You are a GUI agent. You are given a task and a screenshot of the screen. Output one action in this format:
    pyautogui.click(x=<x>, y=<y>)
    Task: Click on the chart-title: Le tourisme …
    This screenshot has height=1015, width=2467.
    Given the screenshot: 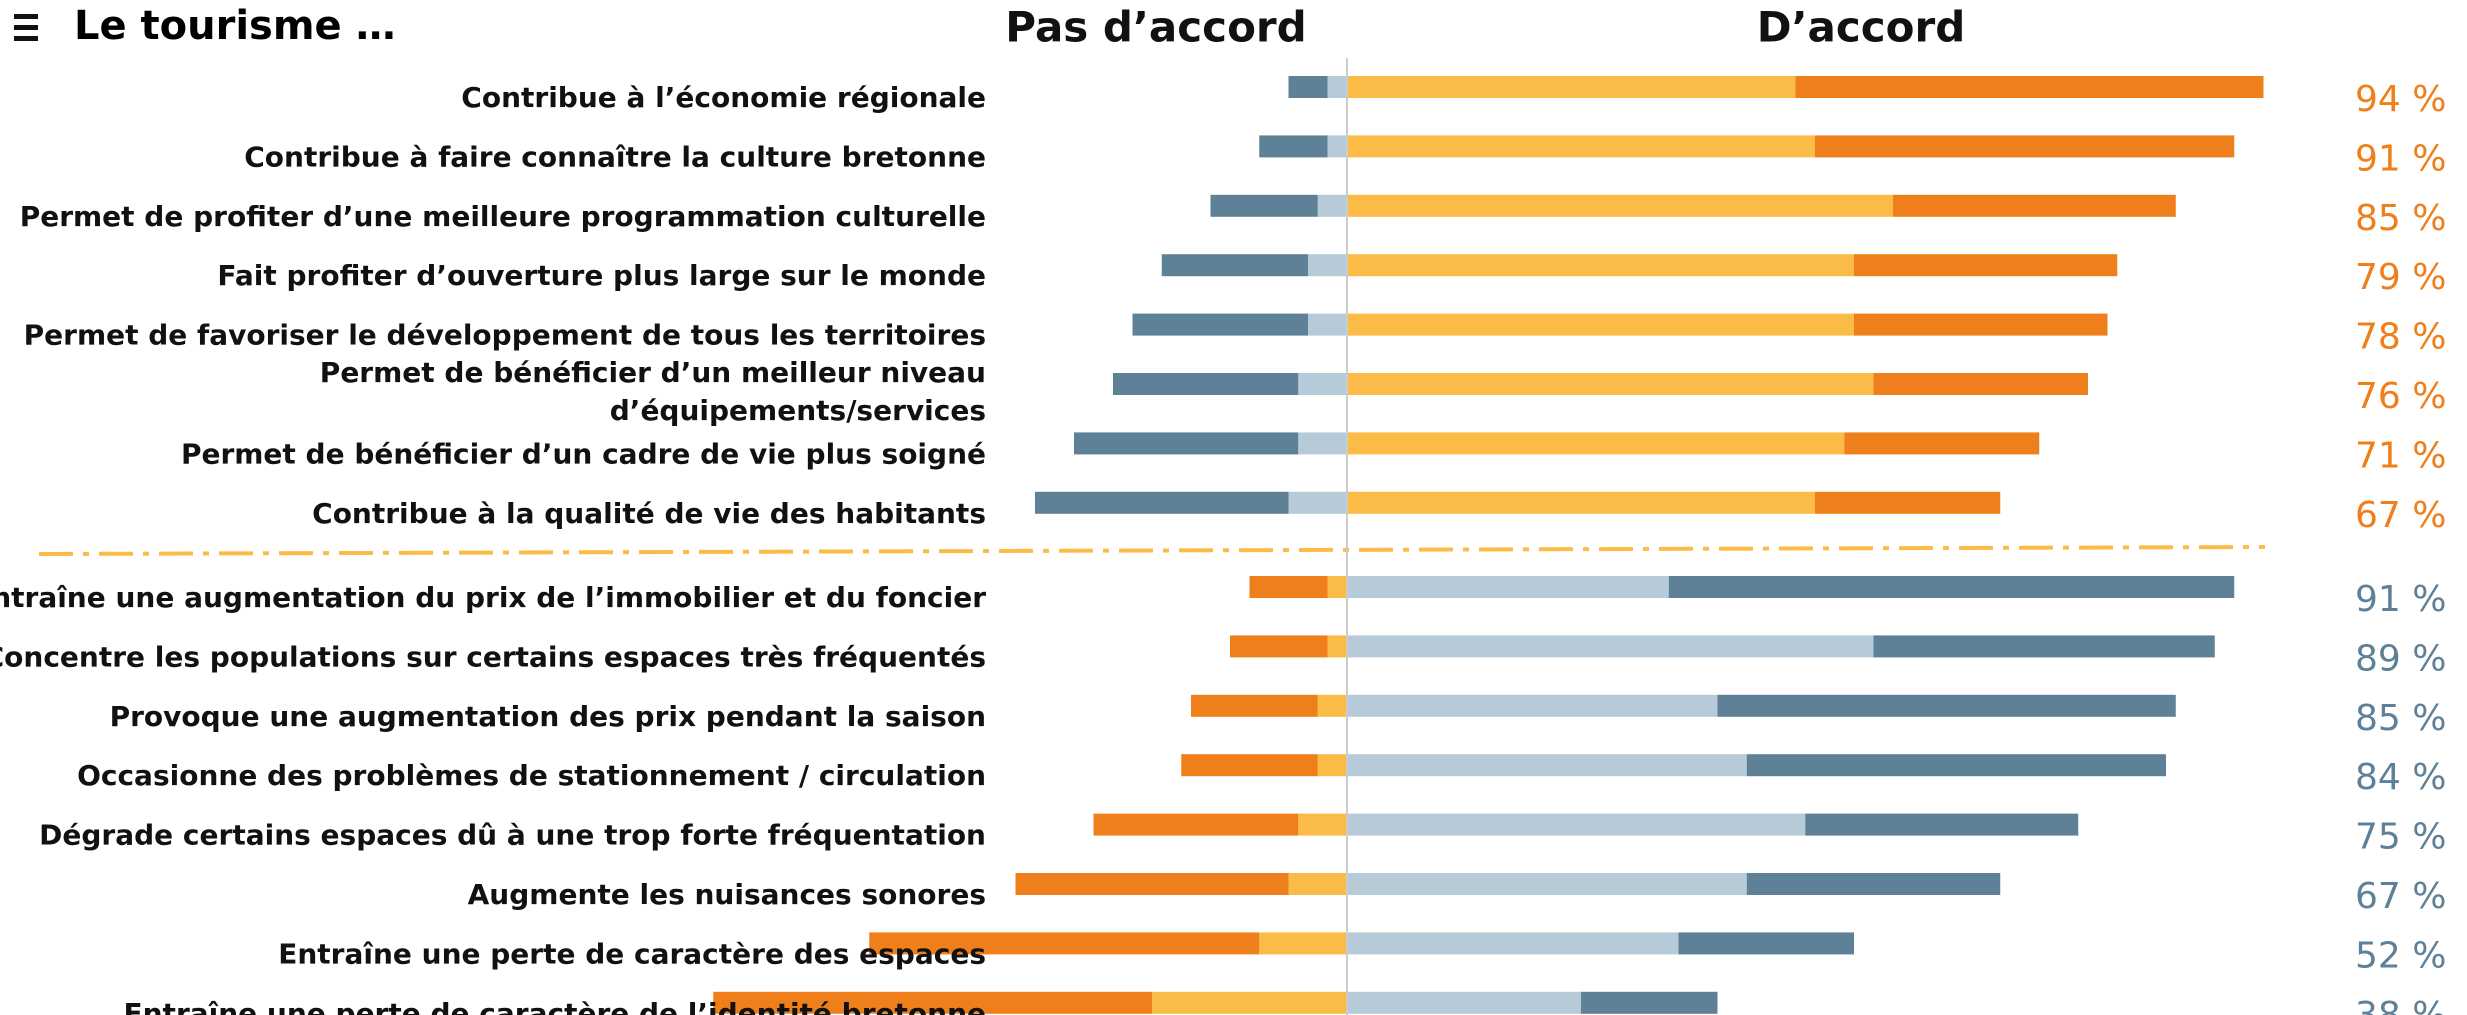 What is the action you would take?
    pyautogui.click(x=235, y=26)
    